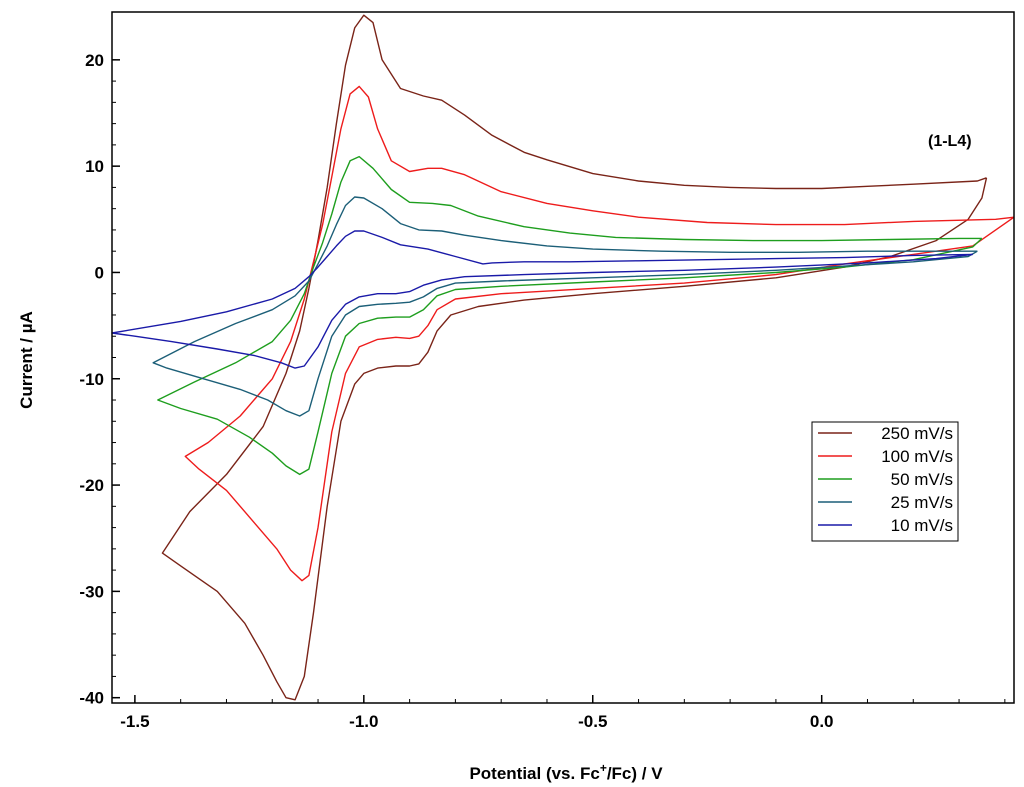 The height and width of the screenshot is (787, 1024). I want to click on x-tick-label: -1.5, so click(134, 721).